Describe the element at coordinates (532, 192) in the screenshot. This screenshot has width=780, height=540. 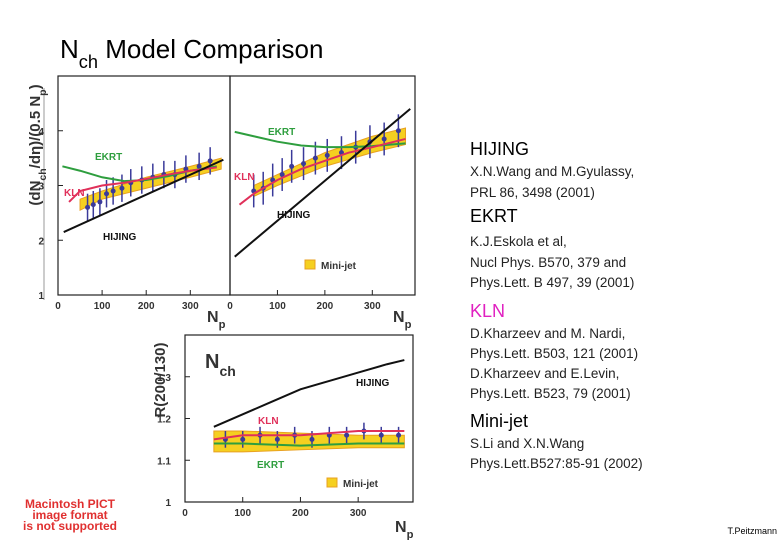
I see `reference-line: PRL 86, 3498 (2001)` at that location.